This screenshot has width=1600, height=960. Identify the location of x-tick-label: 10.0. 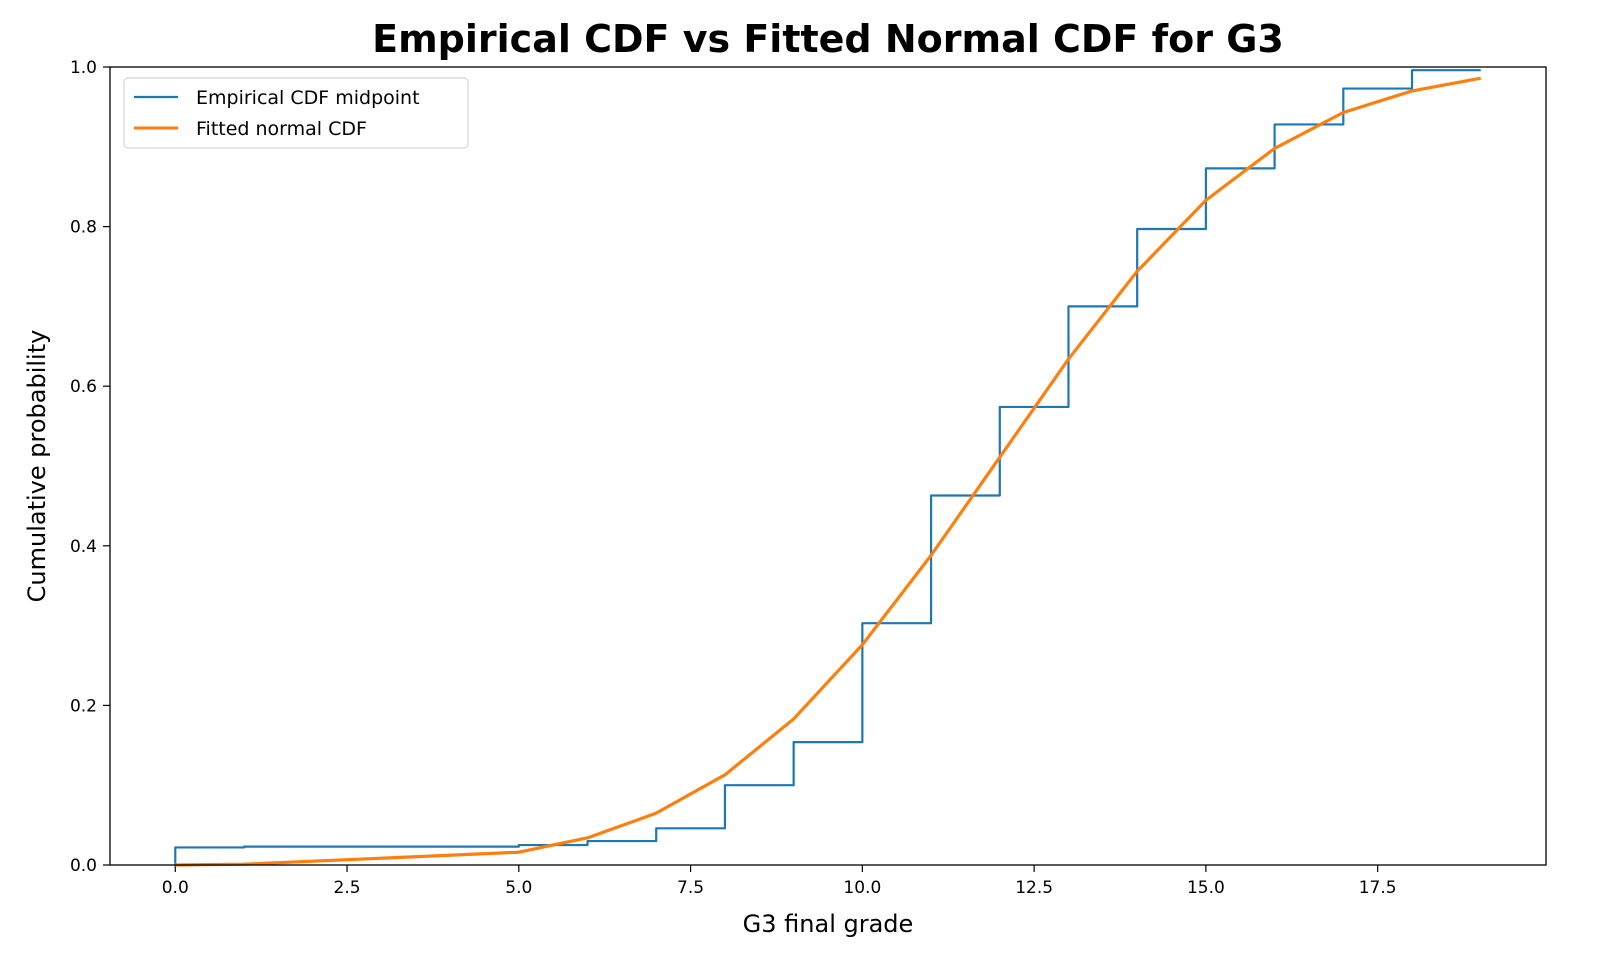
(862, 888).